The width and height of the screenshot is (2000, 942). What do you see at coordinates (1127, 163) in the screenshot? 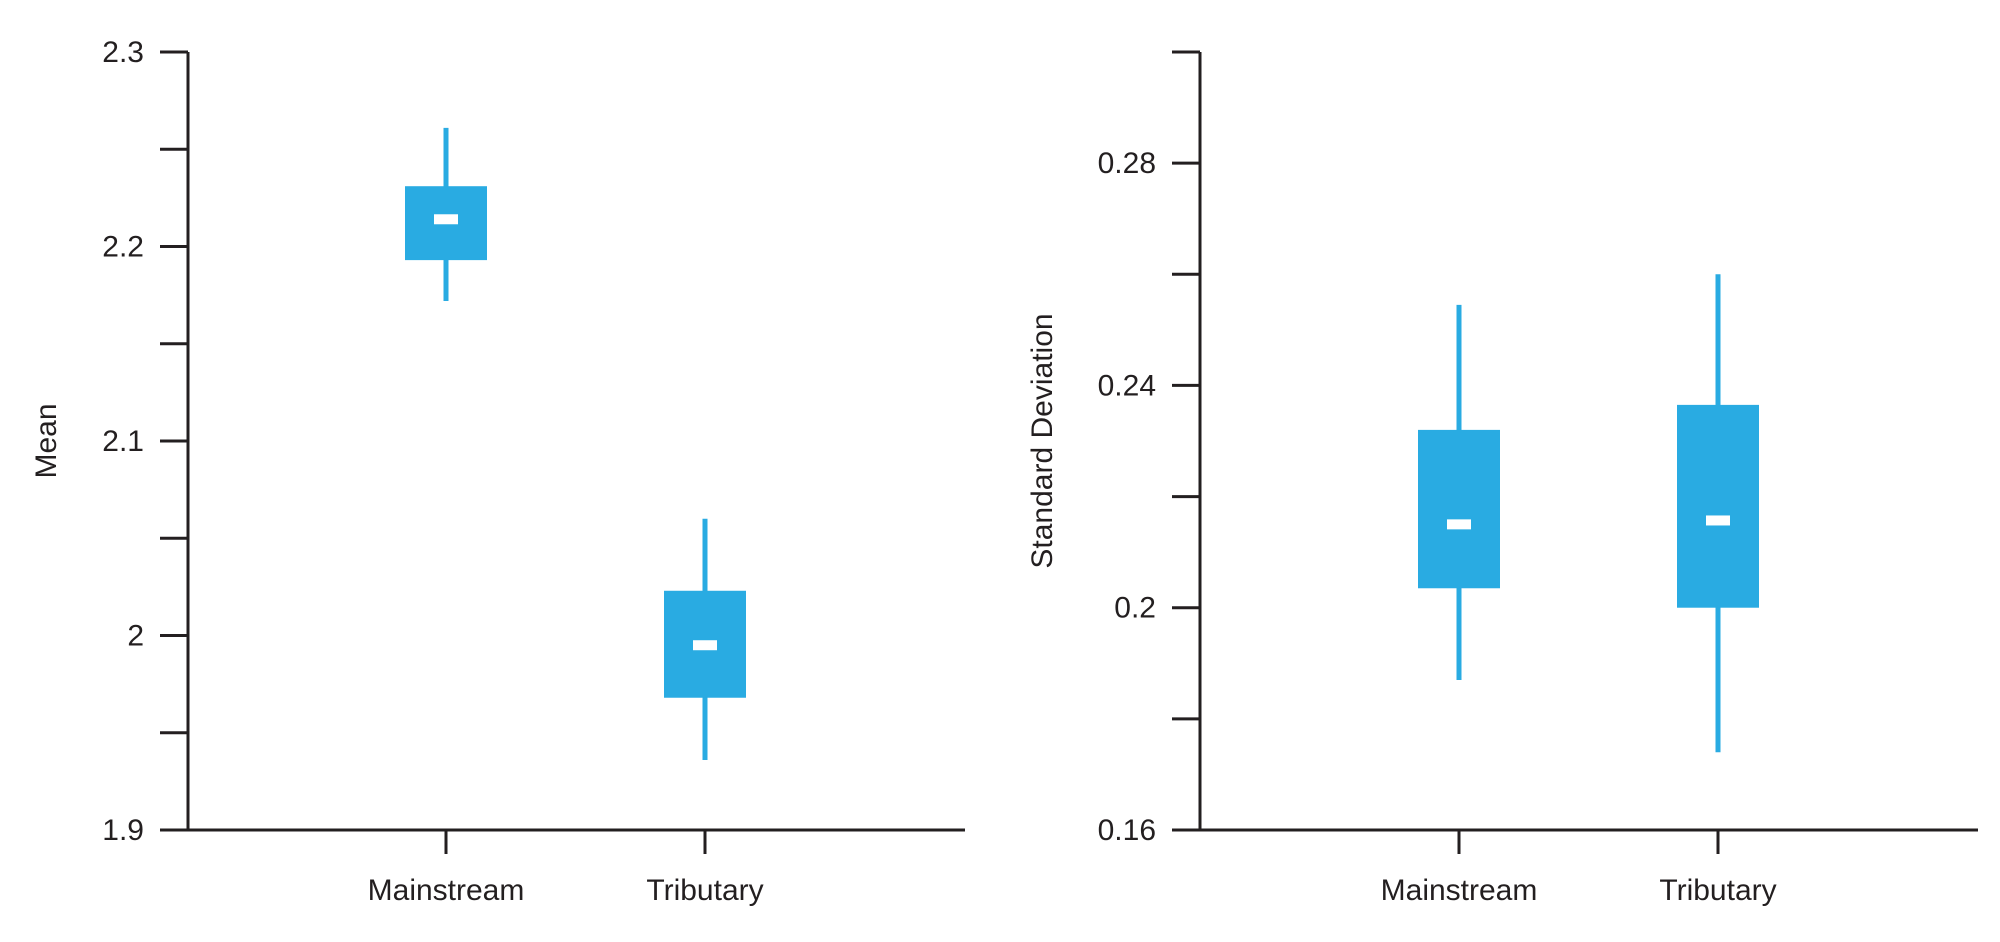
I see `sd-y-tick-label: 0.28` at bounding box center [1127, 163].